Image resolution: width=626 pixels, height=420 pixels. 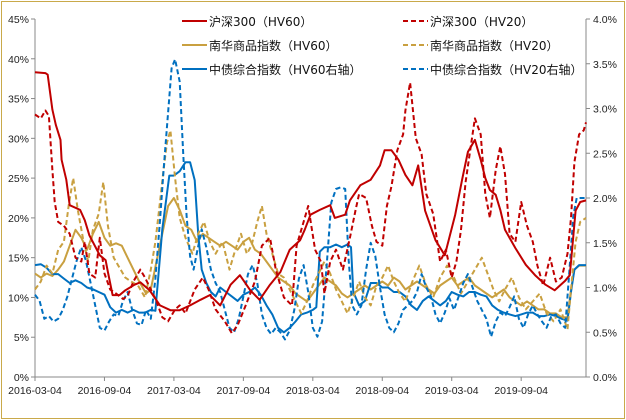 What do you see at coordinates (18, 219) in the screenshot?
I see `left-tick-label: 20%` at bounding box center [18, 219].